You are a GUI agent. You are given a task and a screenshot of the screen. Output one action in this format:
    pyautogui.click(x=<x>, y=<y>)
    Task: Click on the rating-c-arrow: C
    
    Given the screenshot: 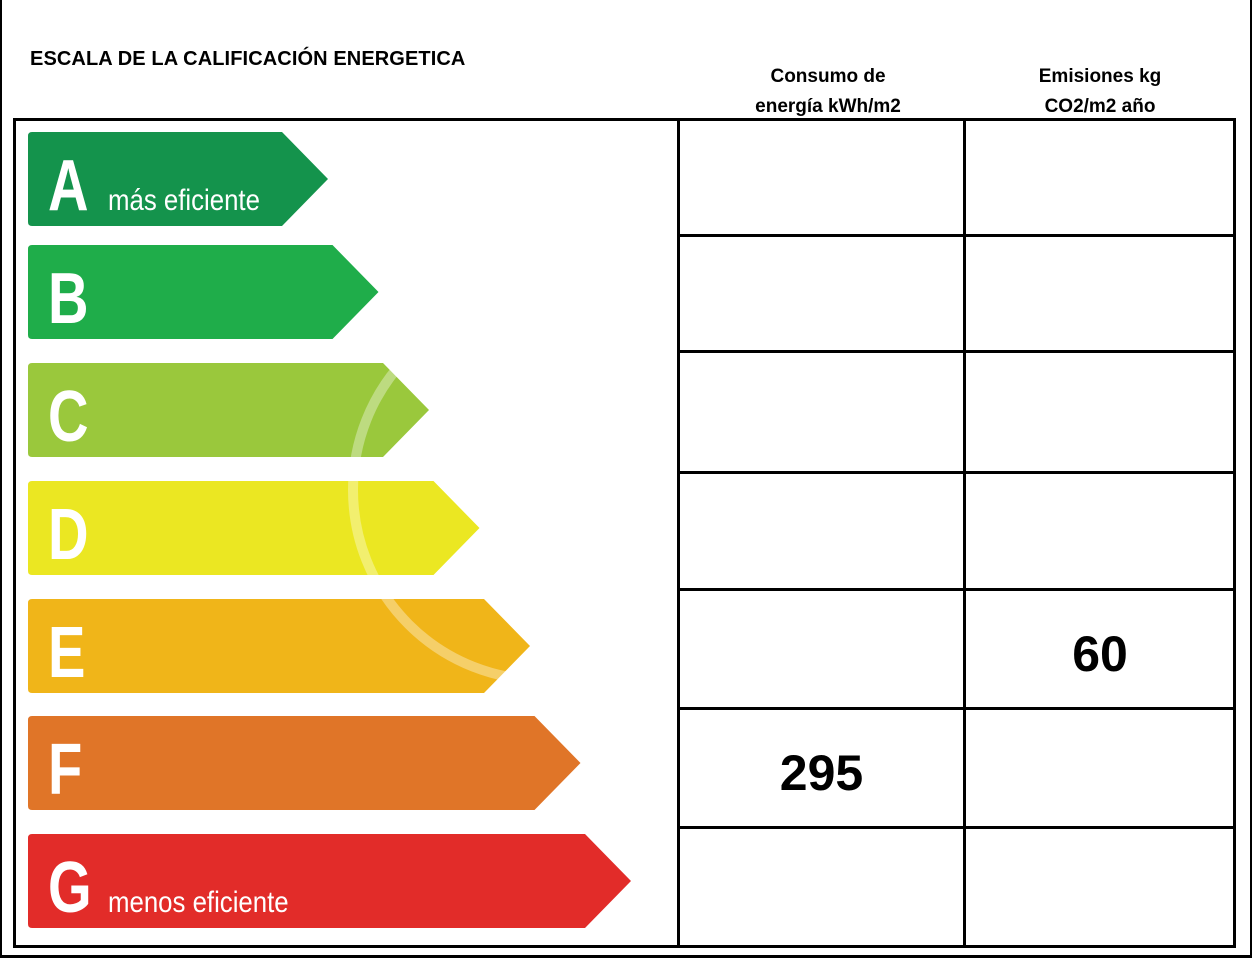 What is the action you would take?
    pyautogui.click(x=228, y=410)
    